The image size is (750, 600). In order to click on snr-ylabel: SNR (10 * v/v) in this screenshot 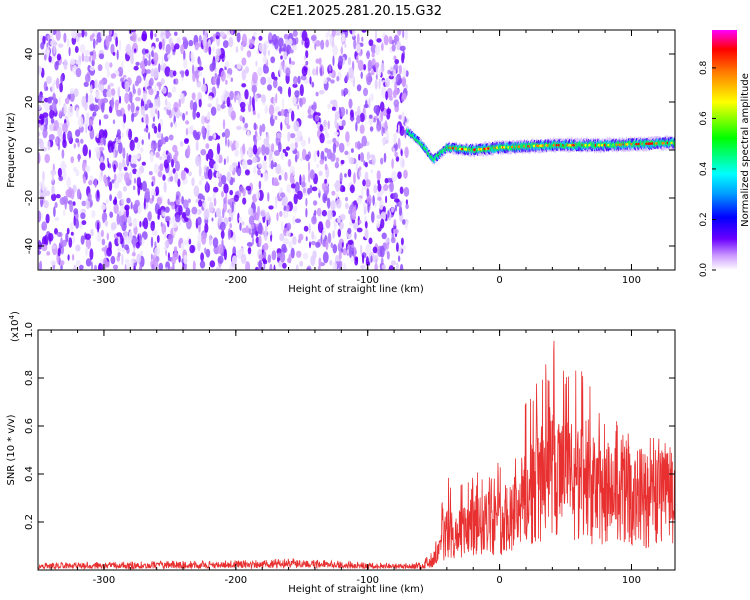, I will do `click(11, 449)`.